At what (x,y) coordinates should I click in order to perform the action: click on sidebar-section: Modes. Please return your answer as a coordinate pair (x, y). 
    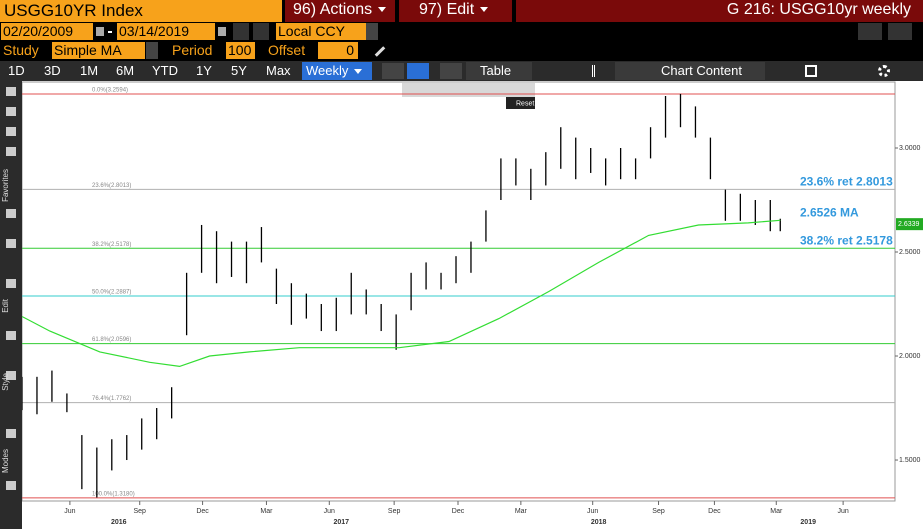
    Looking at the image, I should click on (5, 461).